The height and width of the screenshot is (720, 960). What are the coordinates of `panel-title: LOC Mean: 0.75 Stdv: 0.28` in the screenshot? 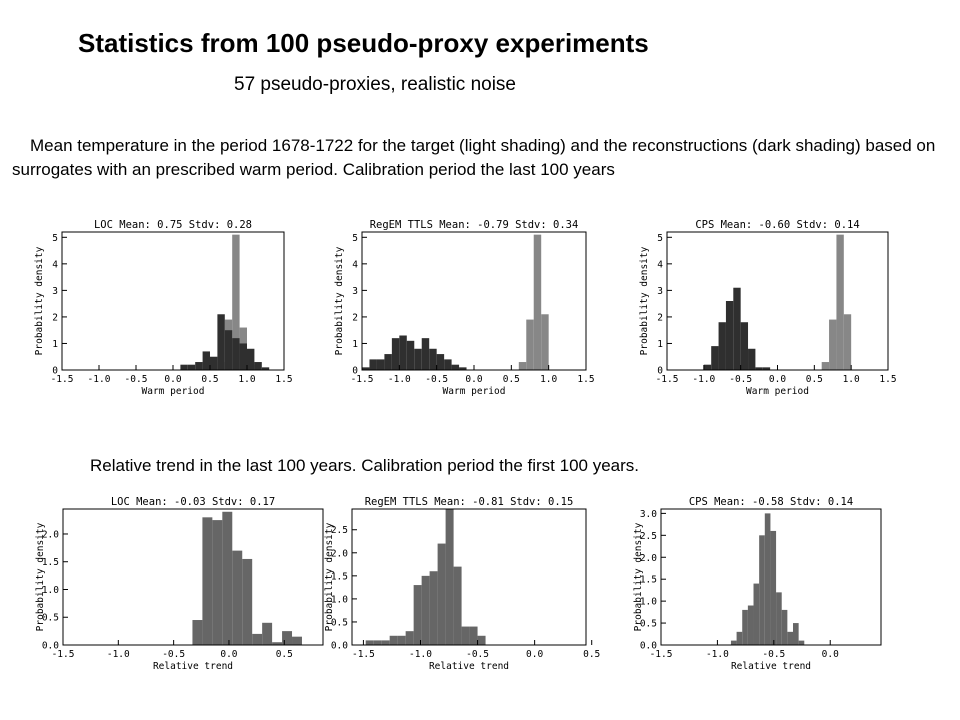 It's located at (173, 225).